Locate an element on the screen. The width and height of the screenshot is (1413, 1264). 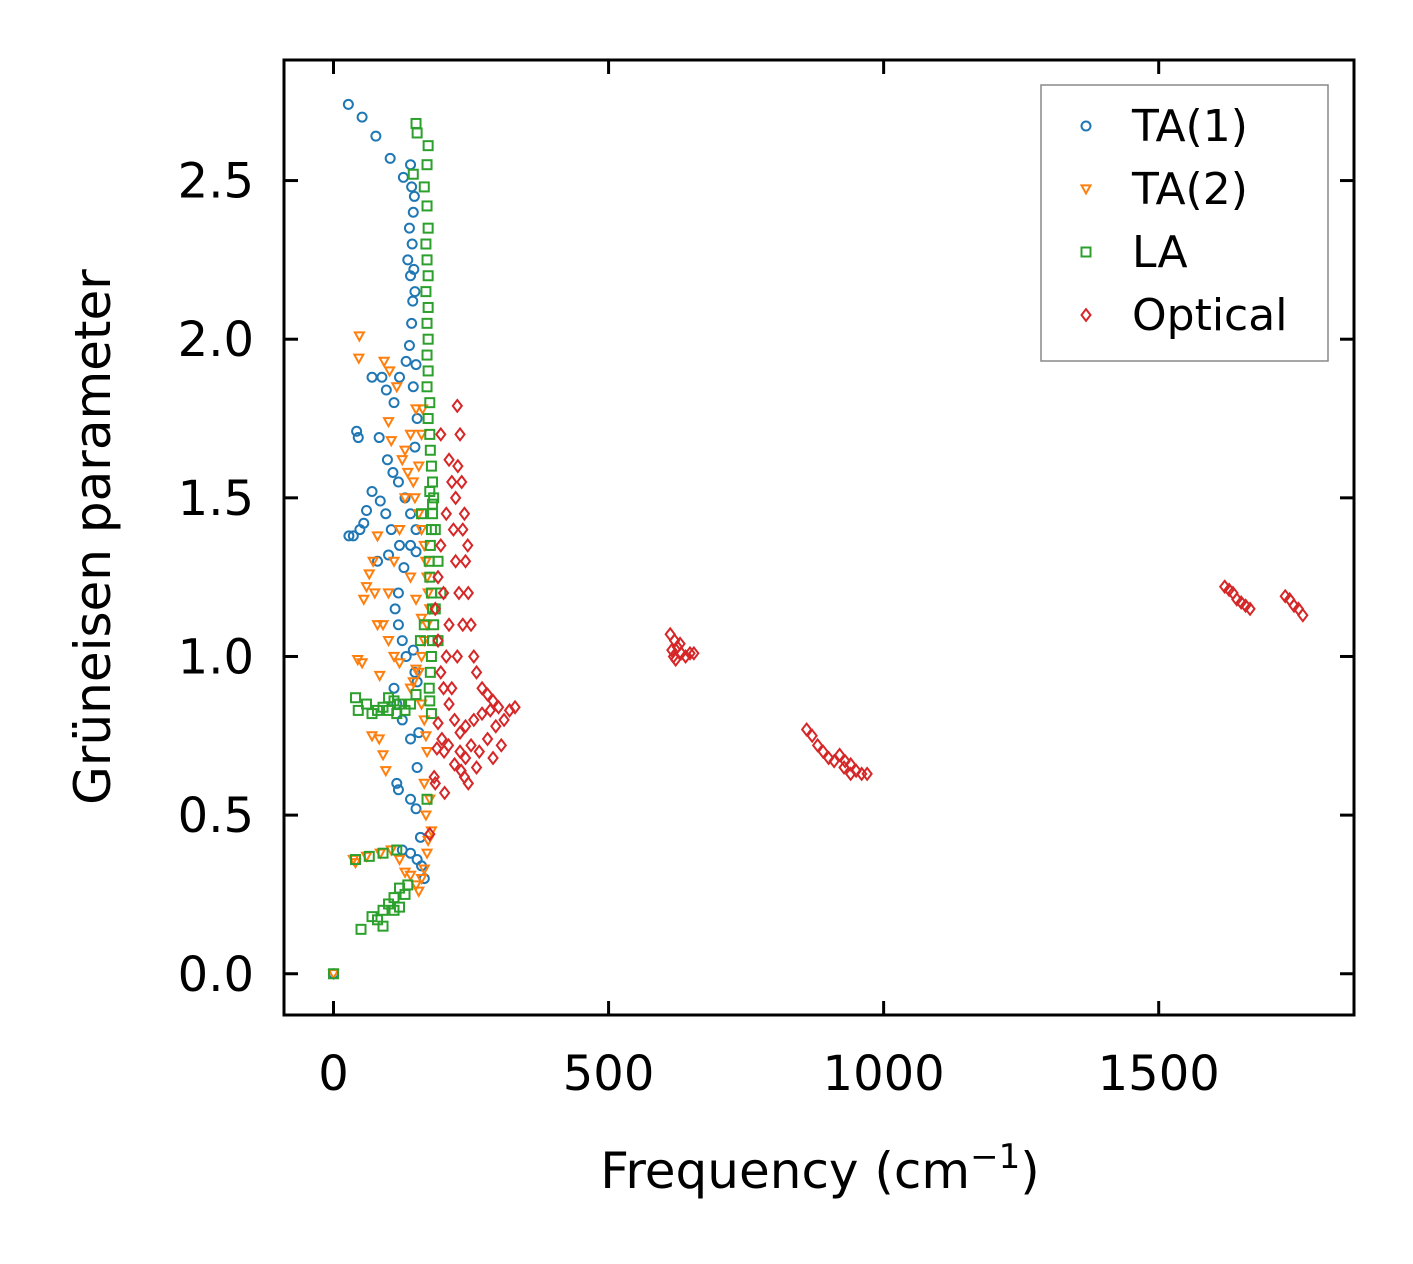
y-tick-label-5: 2.5 is located at coordinates (216, 182).